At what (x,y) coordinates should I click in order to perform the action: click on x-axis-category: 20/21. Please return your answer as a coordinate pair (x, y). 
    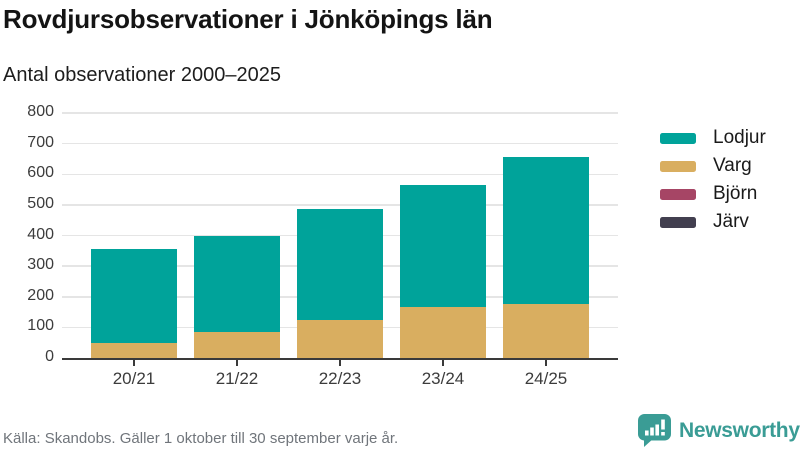
    Looking at the image, I should click on (134, 374).